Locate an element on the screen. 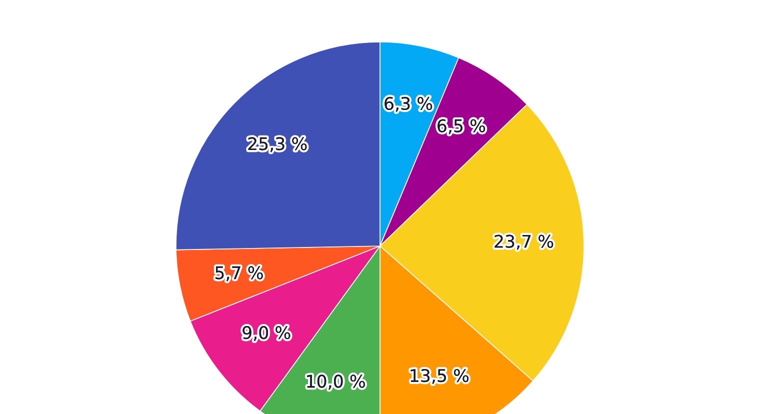 The image size is (772, 414). data-label: 5,7 % is located at coordinates (239, 274).